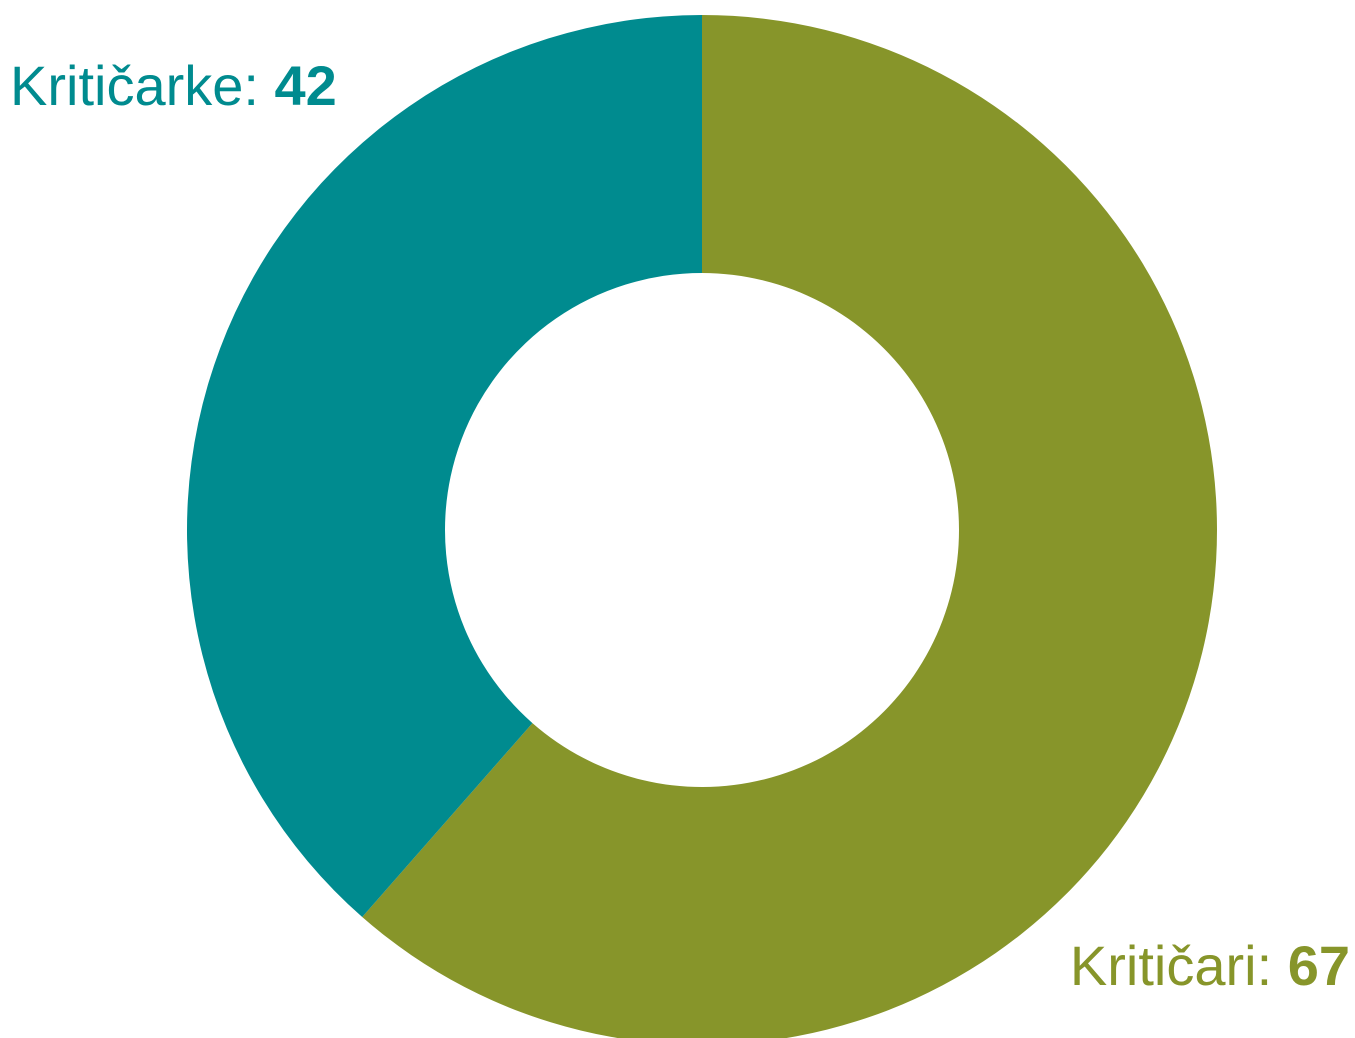  Describe the element at coordinates (134, 85) in the screenshot. I see `segment-name: Kritičarke:` at that location.